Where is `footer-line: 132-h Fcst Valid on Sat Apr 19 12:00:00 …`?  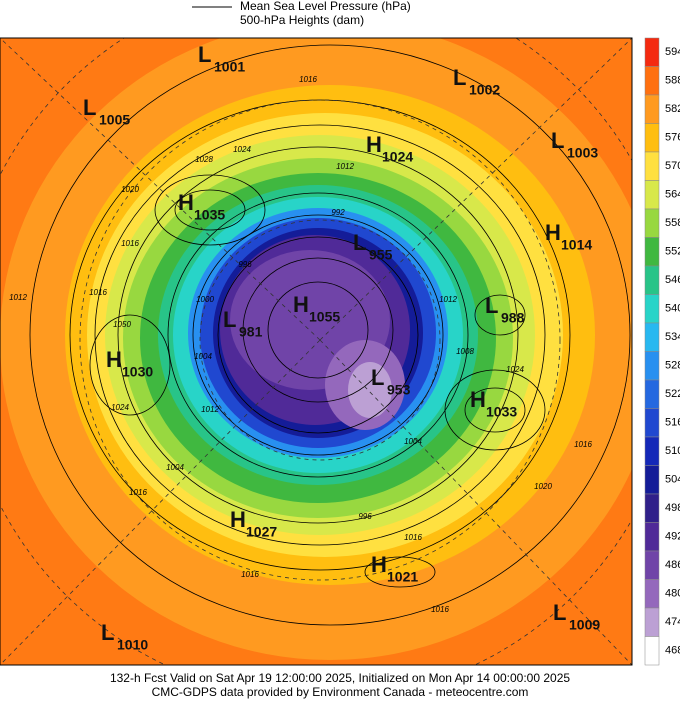 footer-line: 132-h Fcst Valid on Sat Apr 19 12:00:00 … is located at coordinates (340, 678).